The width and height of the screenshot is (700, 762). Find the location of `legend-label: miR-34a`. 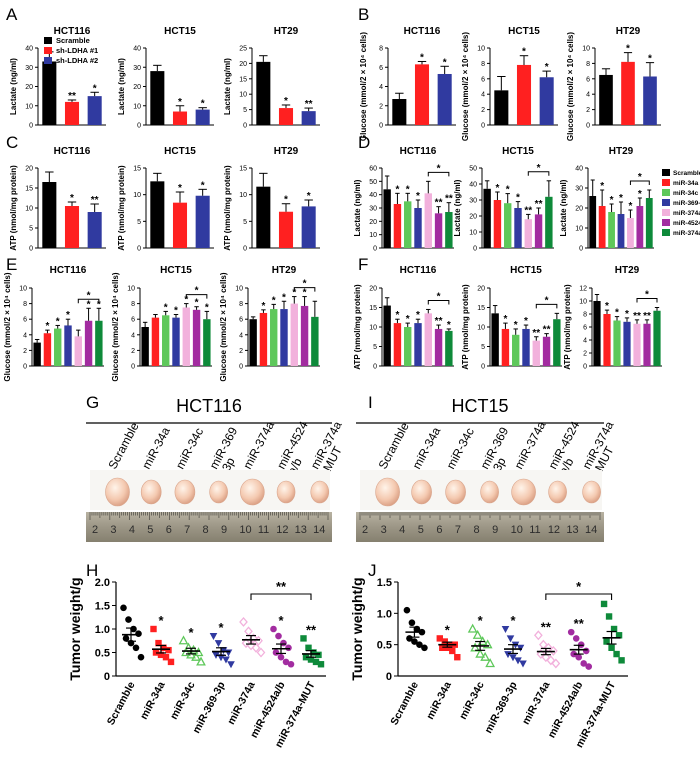

legend-label: miR-34a is located at coordinates (686, 183).